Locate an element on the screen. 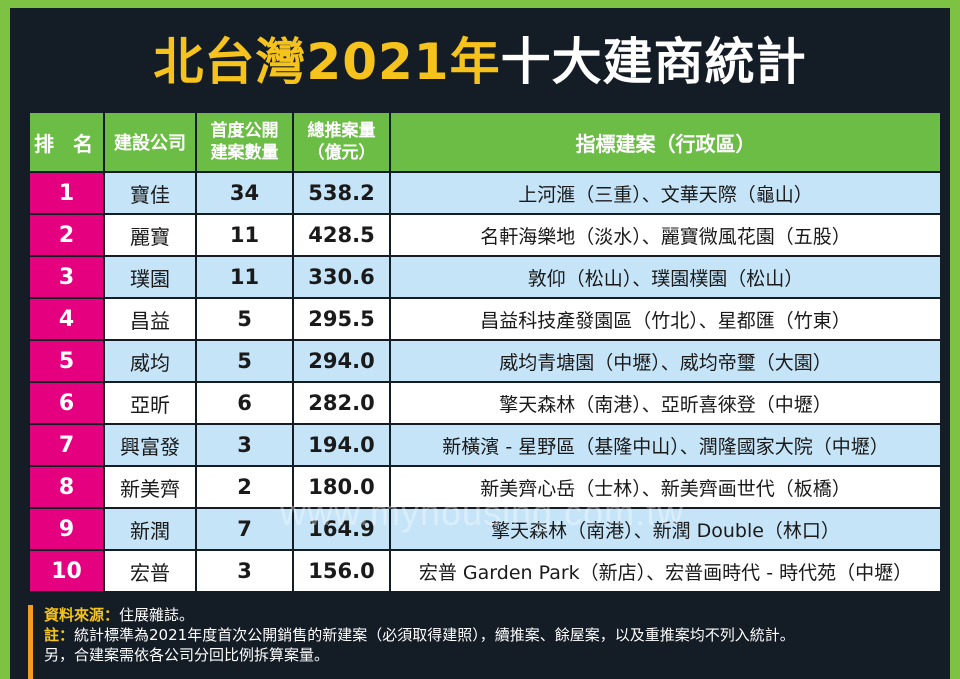 This screenshot has height=679, width=960. volume-cell: 295.5 is located at coordinates (341, 319).